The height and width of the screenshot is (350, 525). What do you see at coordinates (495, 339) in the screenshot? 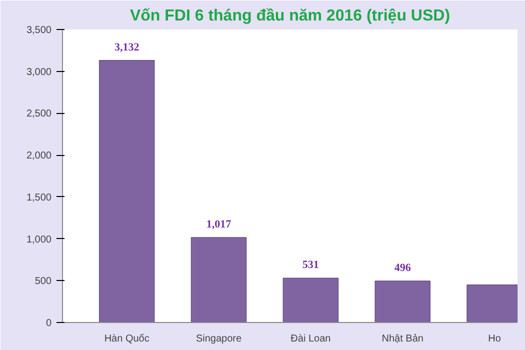
I see `x-tick-label: Ho` at bounding box center [495, 339].